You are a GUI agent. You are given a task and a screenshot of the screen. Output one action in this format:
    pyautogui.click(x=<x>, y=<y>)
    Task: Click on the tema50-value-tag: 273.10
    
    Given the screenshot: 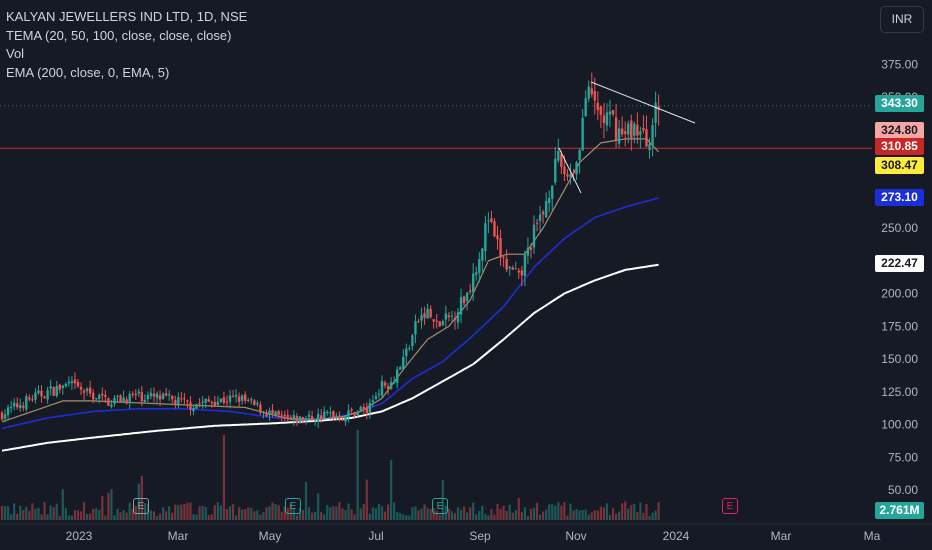 What is the action you would take?
    pyautogui.click(x=899, y=197)
    